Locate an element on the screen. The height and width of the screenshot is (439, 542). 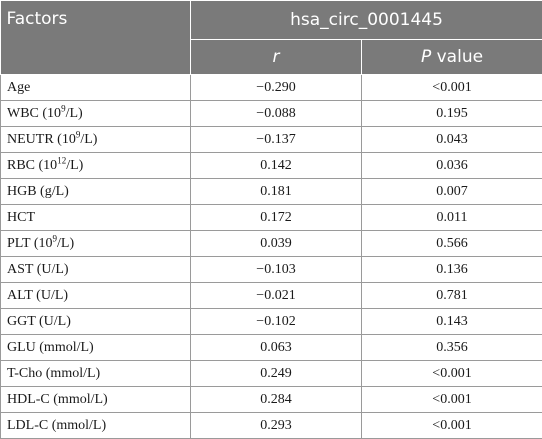
factor-name-cell: HGB (g/L) is located at coordinates (96, 192).